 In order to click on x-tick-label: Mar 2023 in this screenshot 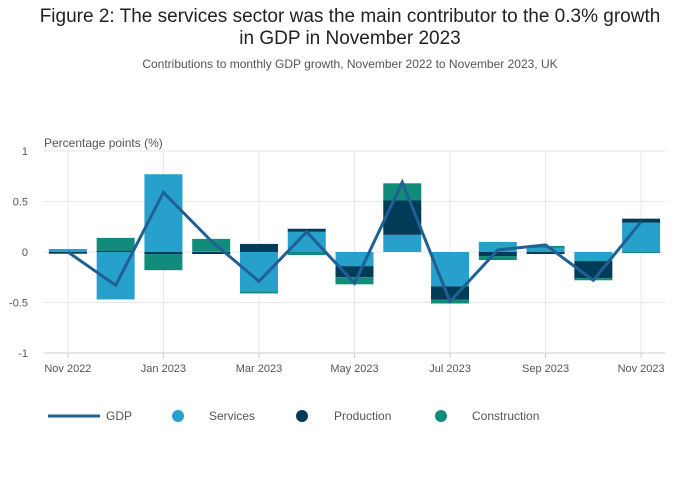, I will do `click(259, 369)`.